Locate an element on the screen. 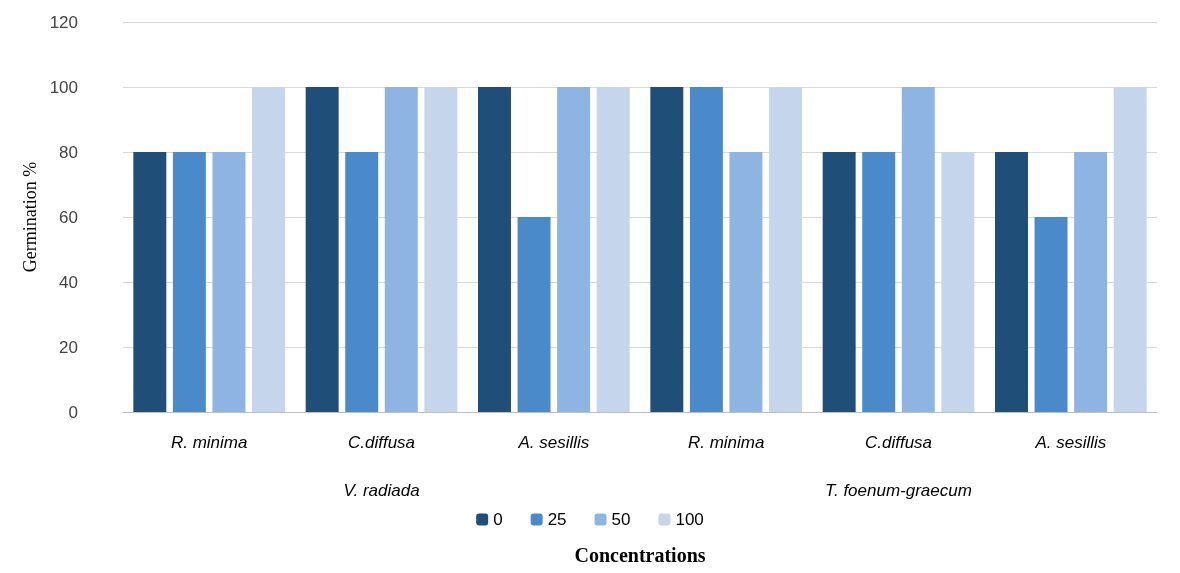 The width and height of the screenshot is (1180, 573). y-tick-label: 40 is located at coordinates (68, 282).